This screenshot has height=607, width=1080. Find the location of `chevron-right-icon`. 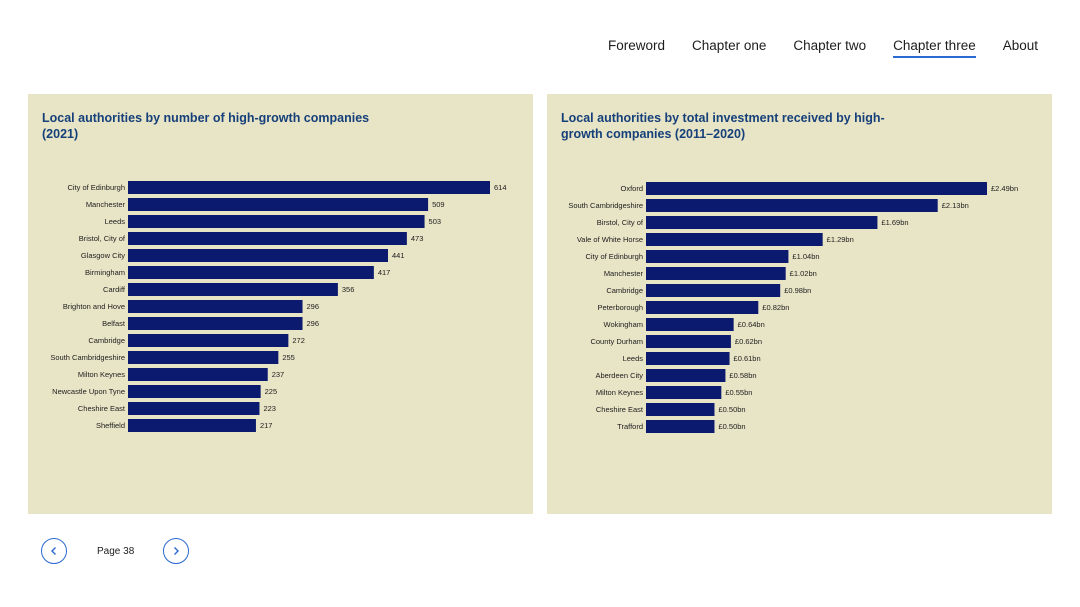

chevron-right-icon is located at coordinates (177, 551).